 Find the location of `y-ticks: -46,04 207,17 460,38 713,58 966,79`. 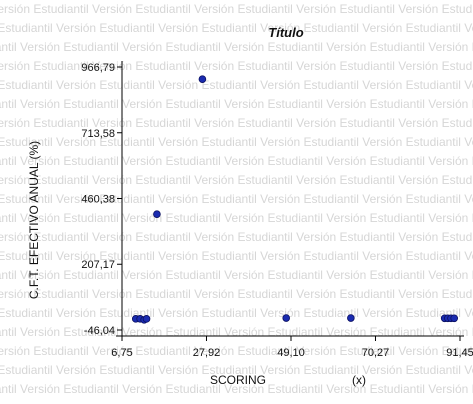

y-ticks: -46,04 207,17 460,38 713,58 966,79 is located at coordinates (101, 199).